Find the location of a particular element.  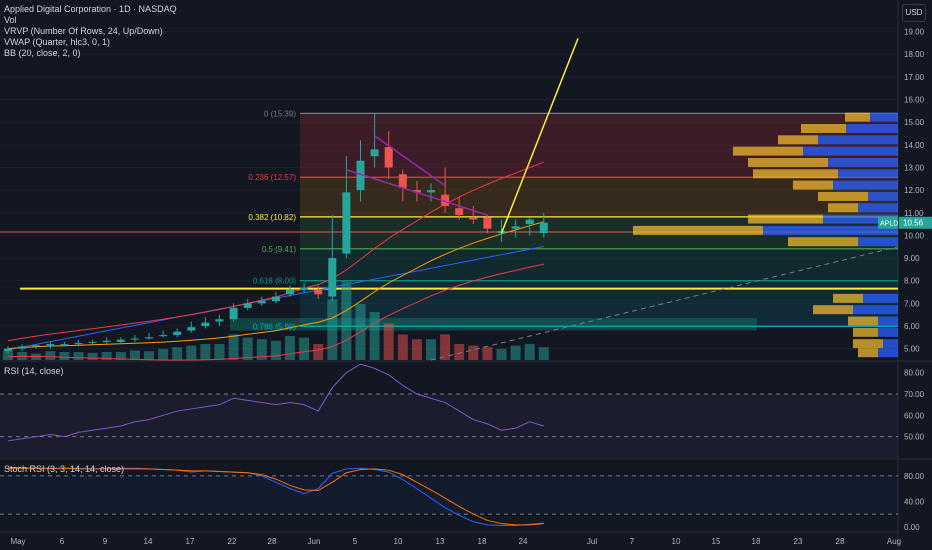

stoch-band is located at coordinates (449, 495).